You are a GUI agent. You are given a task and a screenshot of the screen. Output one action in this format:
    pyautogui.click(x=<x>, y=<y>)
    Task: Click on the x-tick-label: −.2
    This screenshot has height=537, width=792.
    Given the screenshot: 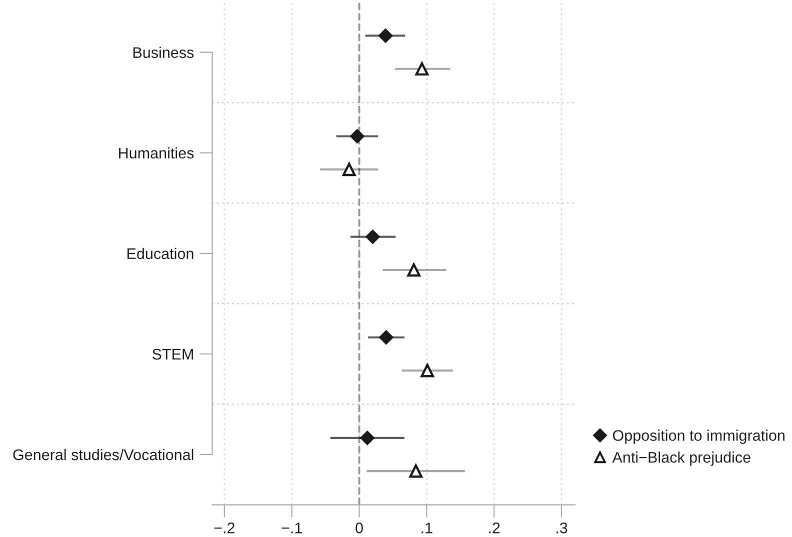 What is the action you would take?
    pyautogui.click(x=224, y=528)
    